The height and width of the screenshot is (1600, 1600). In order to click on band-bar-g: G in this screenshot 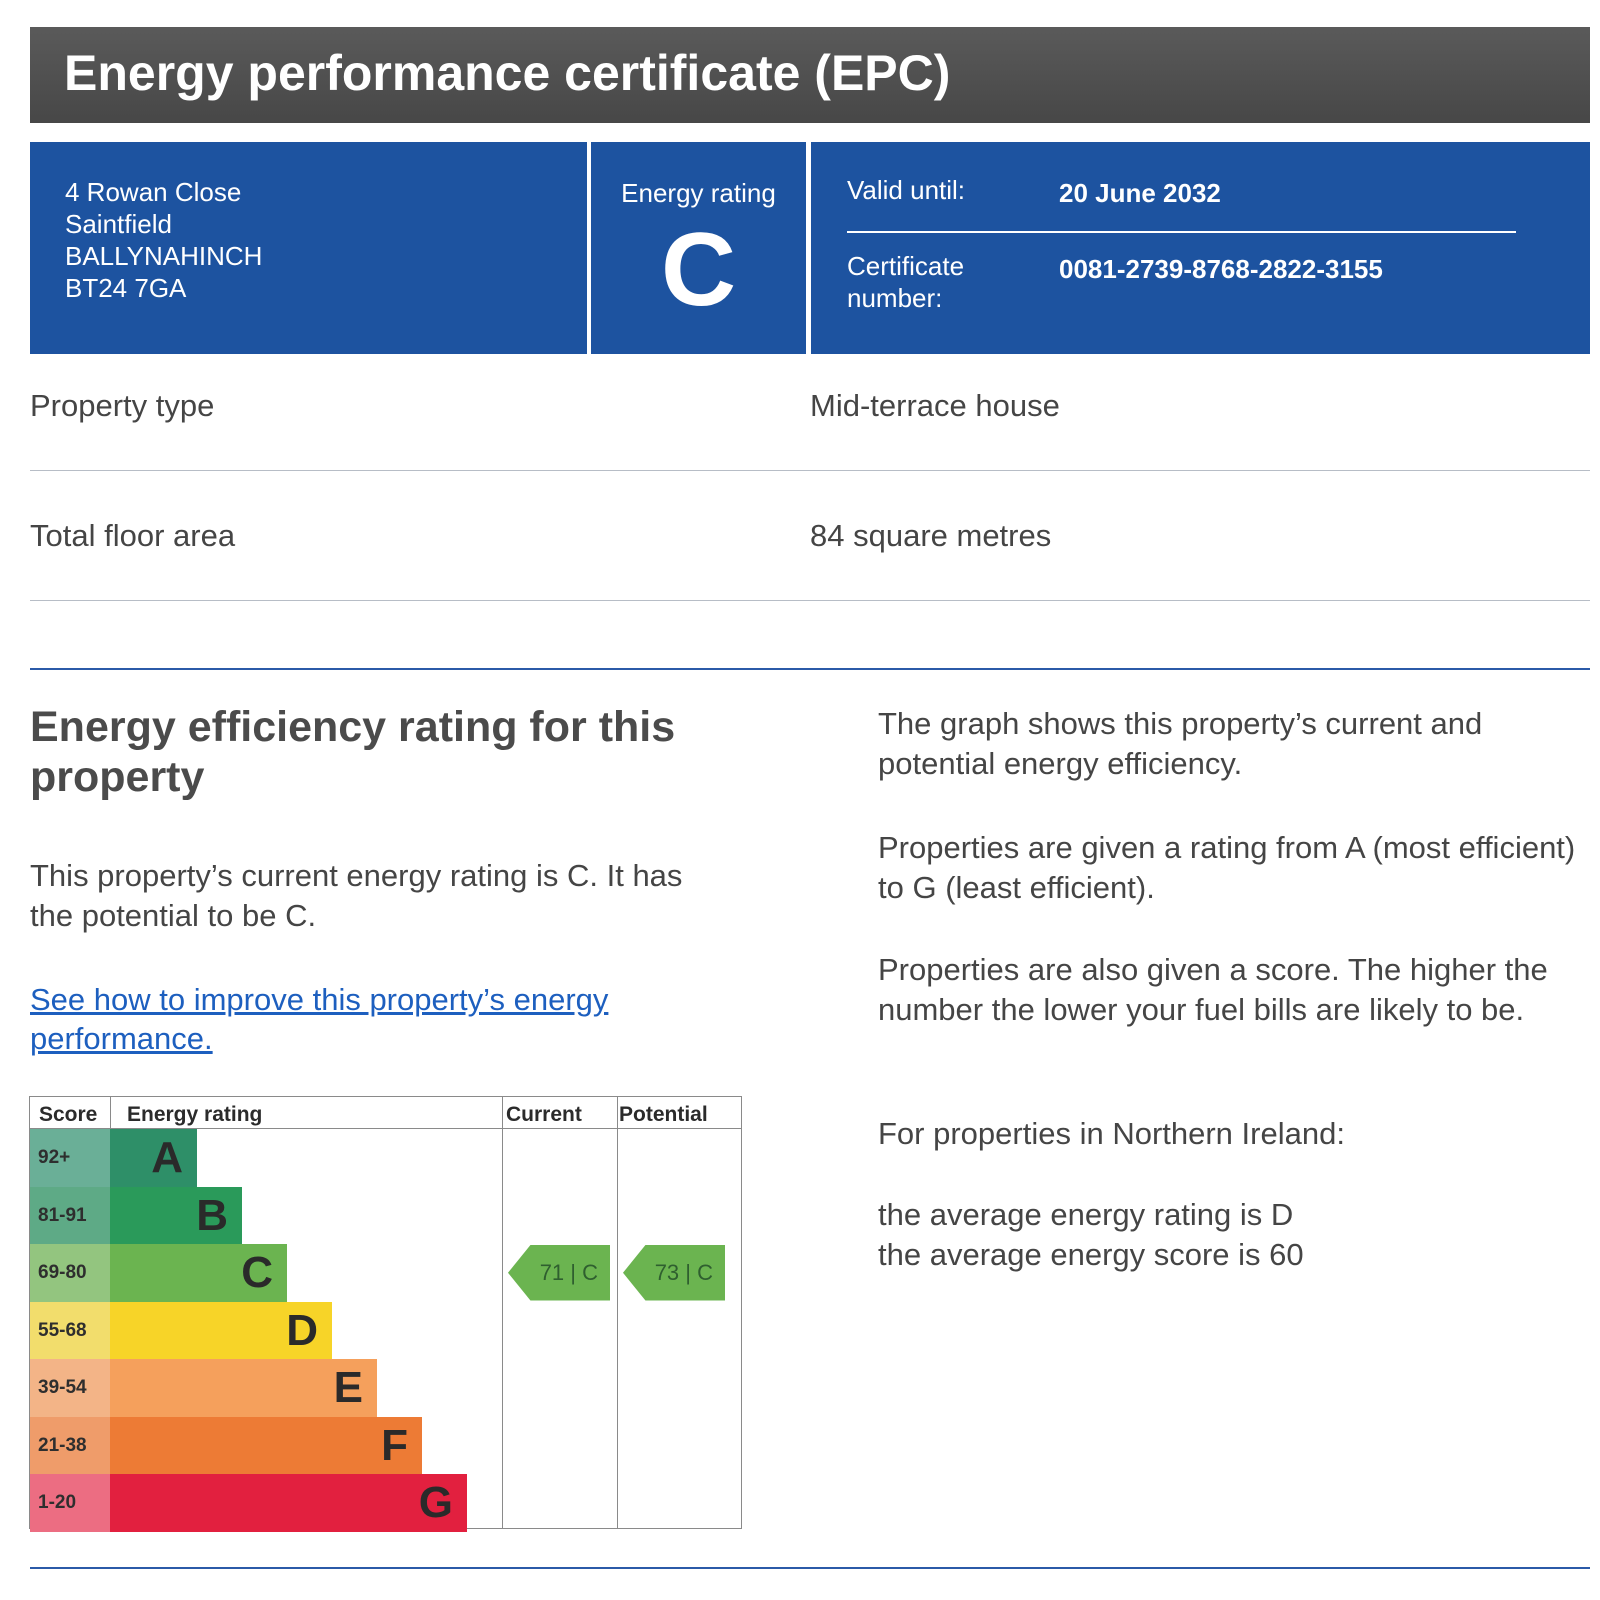, I will do `click(288, 1503)`.